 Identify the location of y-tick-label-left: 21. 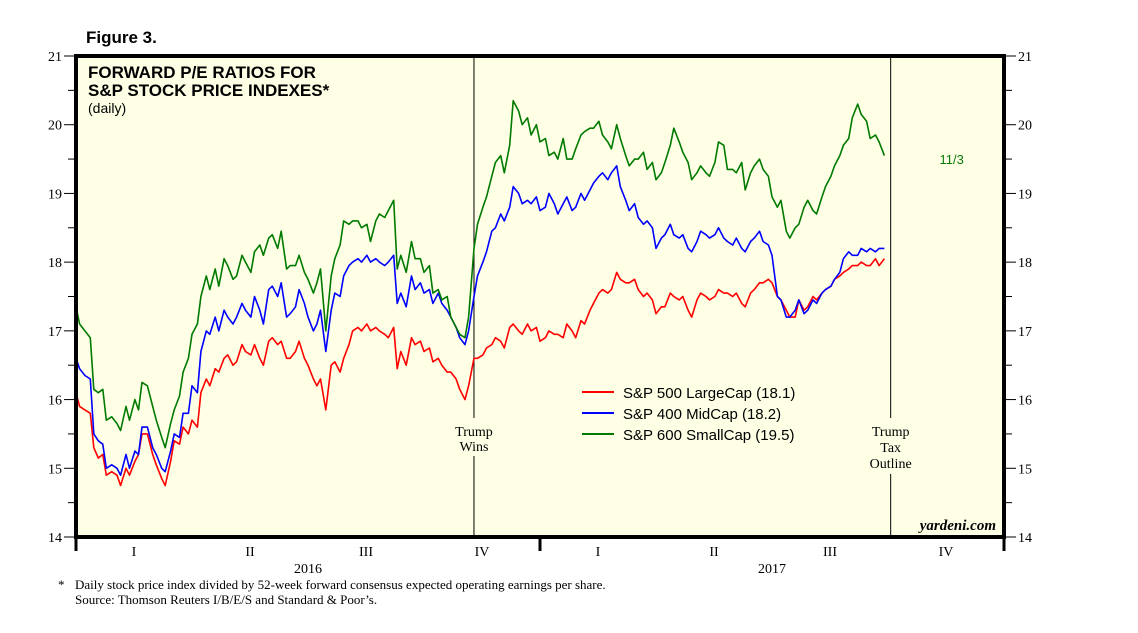
(55, 57).